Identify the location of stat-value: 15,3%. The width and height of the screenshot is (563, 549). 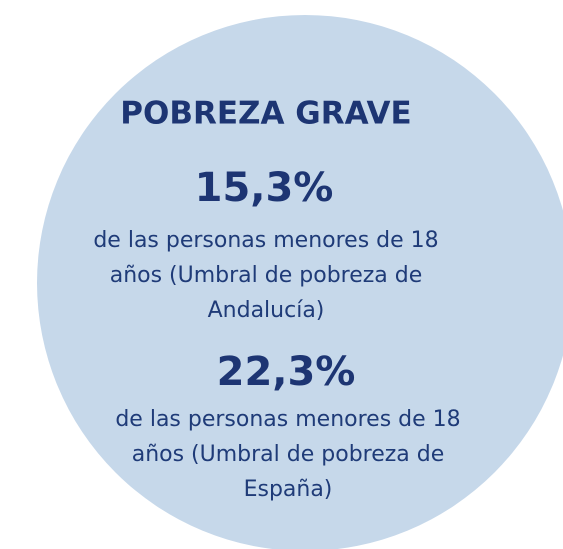
(264, 188).